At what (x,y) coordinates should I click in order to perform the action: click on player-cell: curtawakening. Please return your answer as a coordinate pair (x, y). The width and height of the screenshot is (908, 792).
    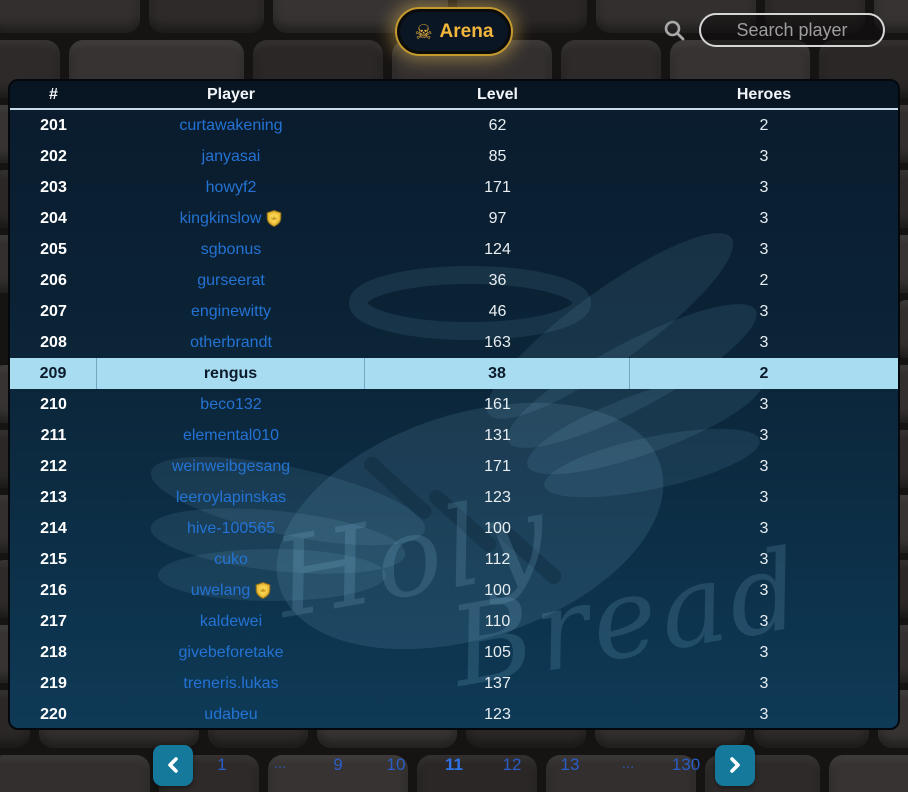
    Looking at the image, I should click on (231, 125).